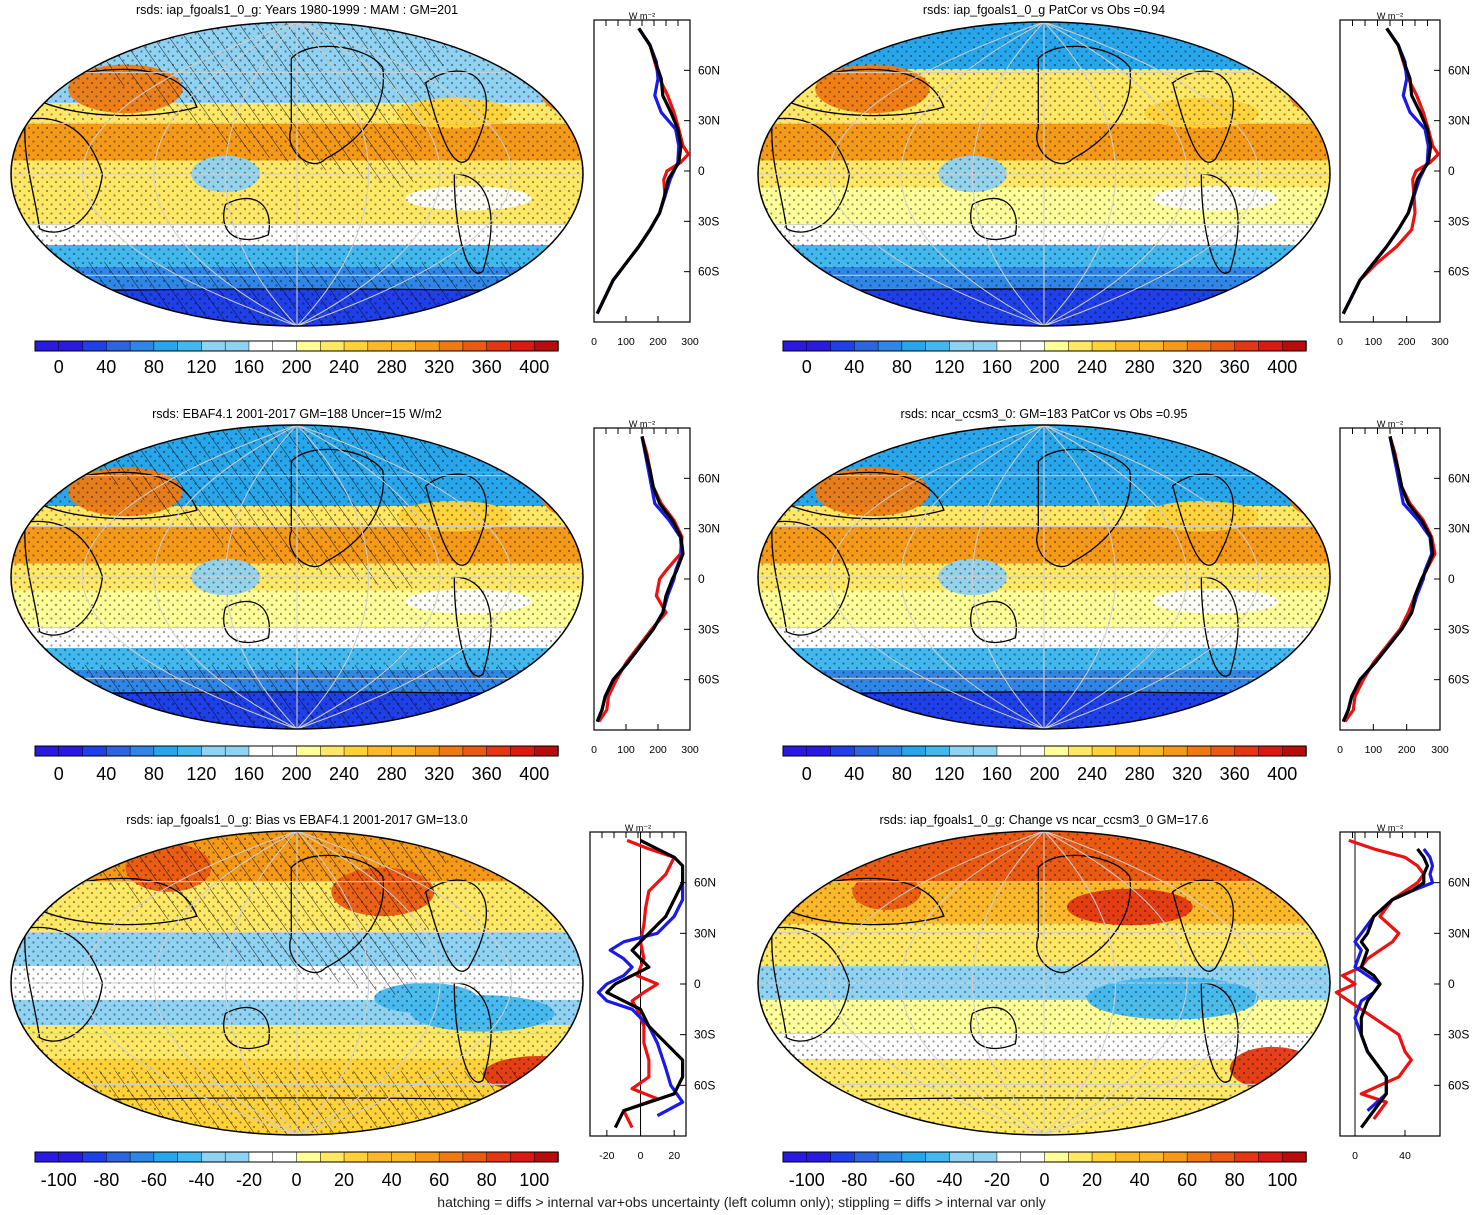 Image resolution: width=1483 pixels, height=1215 pixels. What do you see at coordinates (1440, 750) in the screenshot?
I see `zonal-x-tick-label: 300` at bounding box center [1440, 750].